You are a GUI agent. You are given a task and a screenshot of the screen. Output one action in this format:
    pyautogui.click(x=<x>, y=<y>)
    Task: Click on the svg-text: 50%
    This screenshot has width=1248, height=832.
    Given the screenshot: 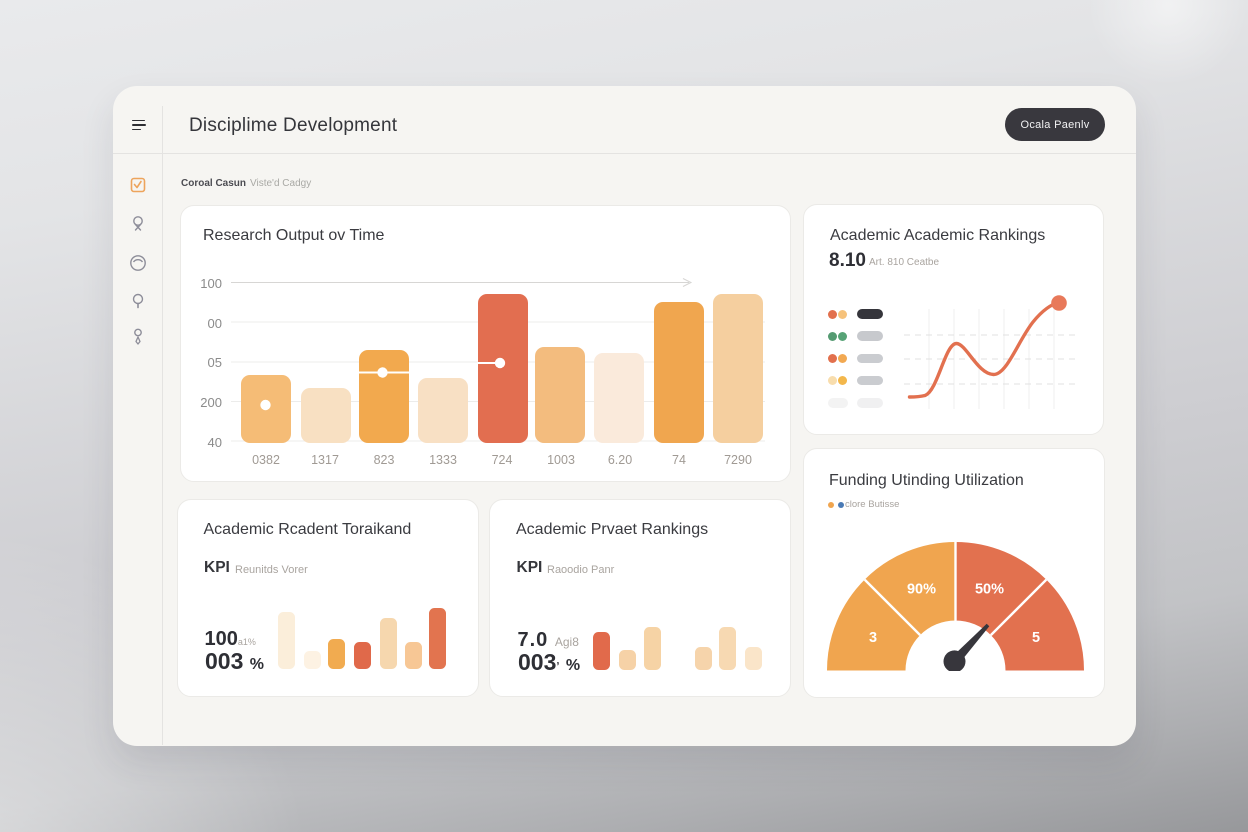 What is the action you would take?
    pyautogui.click(x=989, y=590)
    